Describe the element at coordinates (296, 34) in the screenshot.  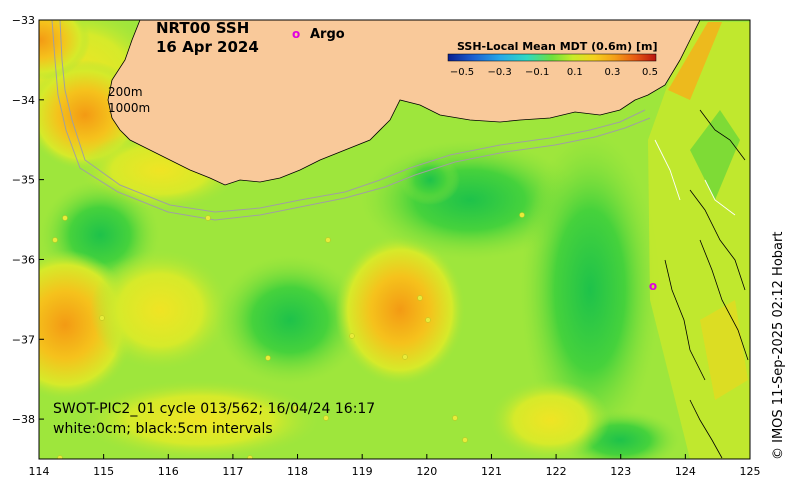
I see `argo-legend-symbol: o` at that location.